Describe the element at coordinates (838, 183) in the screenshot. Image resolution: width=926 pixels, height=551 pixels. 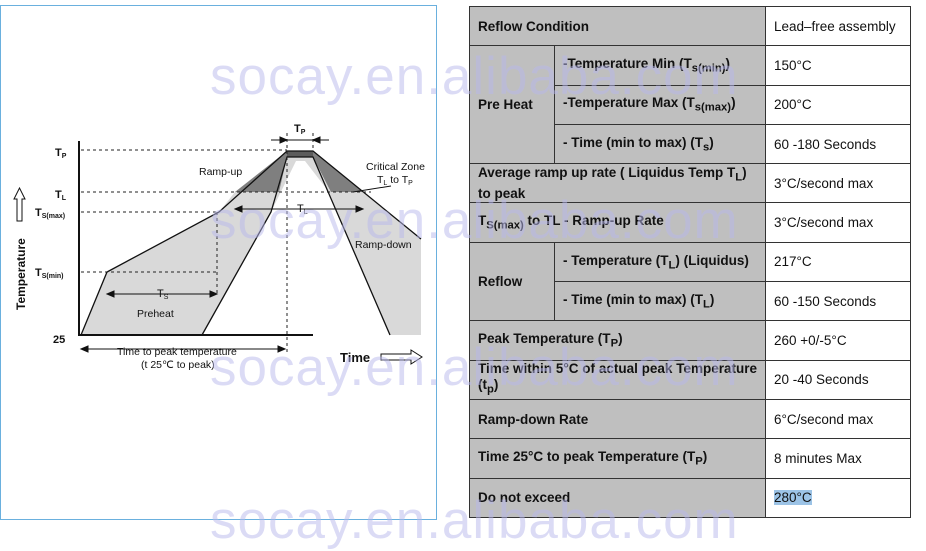
I see `avg-ramp-value: 3°C/second max` at that location.